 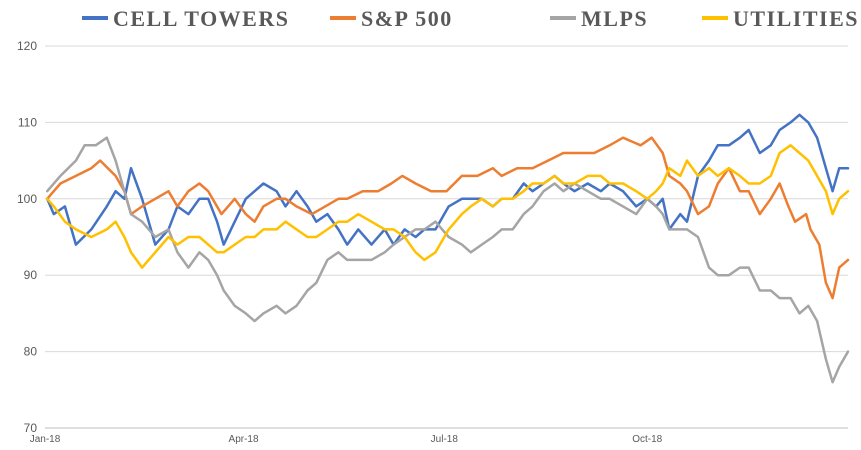 What do you see at coordinates (31, 428) in the screenshot?
I see `y-tick-label: 70` at bounding box center [31, 428].